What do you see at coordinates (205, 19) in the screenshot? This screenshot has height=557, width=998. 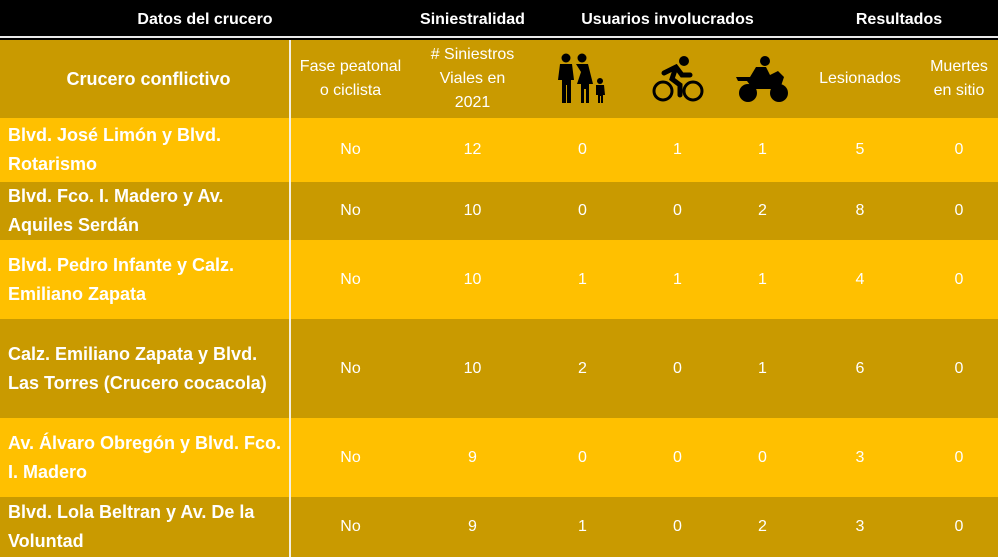 I see `group-datos-crucero: Datos del crucero` at bounding box center [205, 19].